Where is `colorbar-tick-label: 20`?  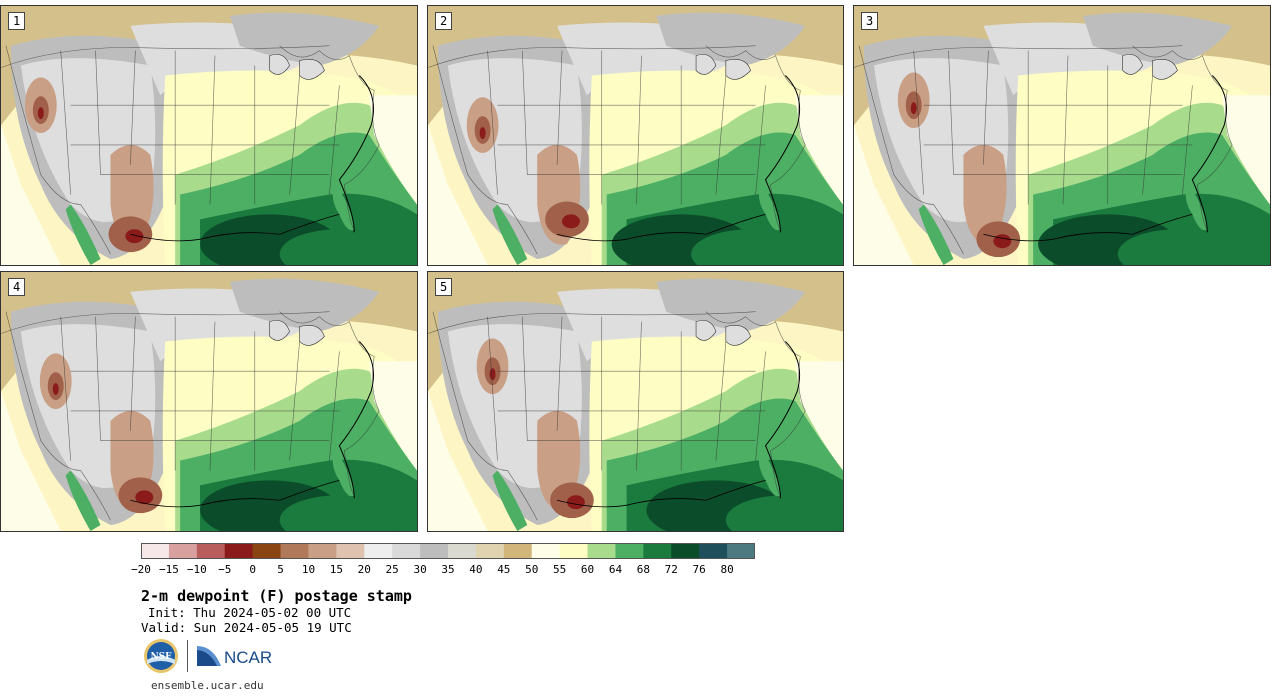 colorbar-tick-label: 20 is located at coordinates (364, 569).